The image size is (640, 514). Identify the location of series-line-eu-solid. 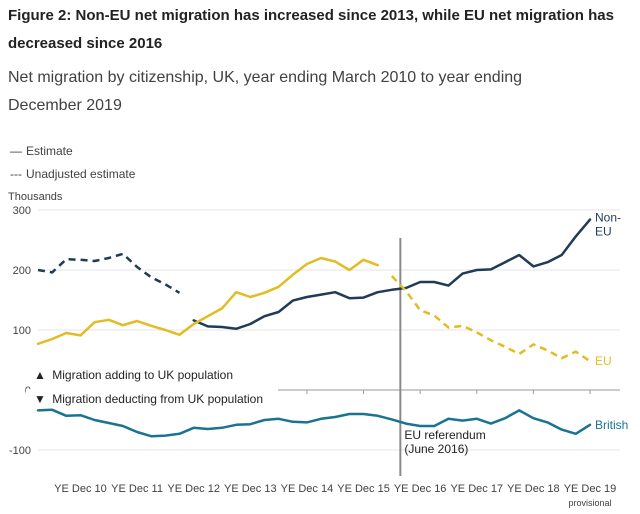
(207, 301).